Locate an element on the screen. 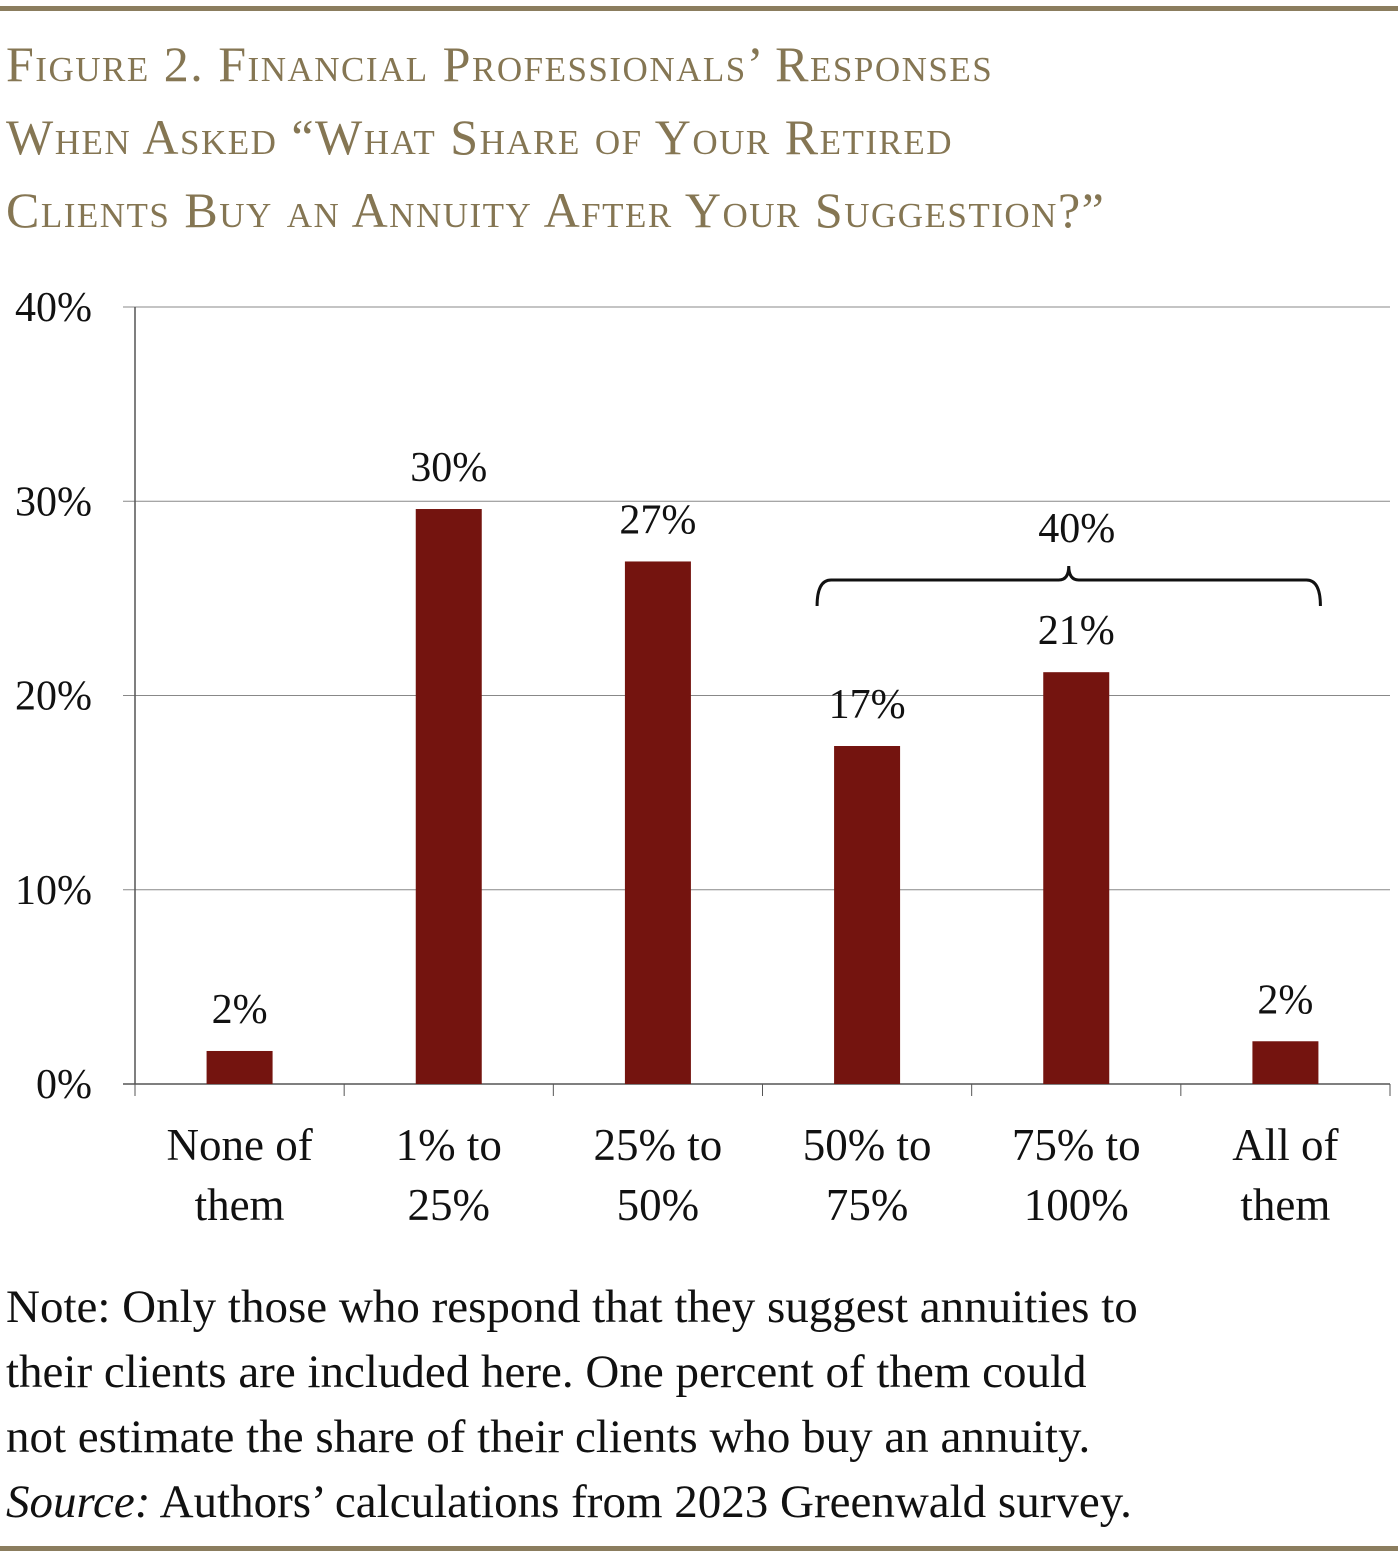  data-label: 30% is located at coordinates (448, 468).